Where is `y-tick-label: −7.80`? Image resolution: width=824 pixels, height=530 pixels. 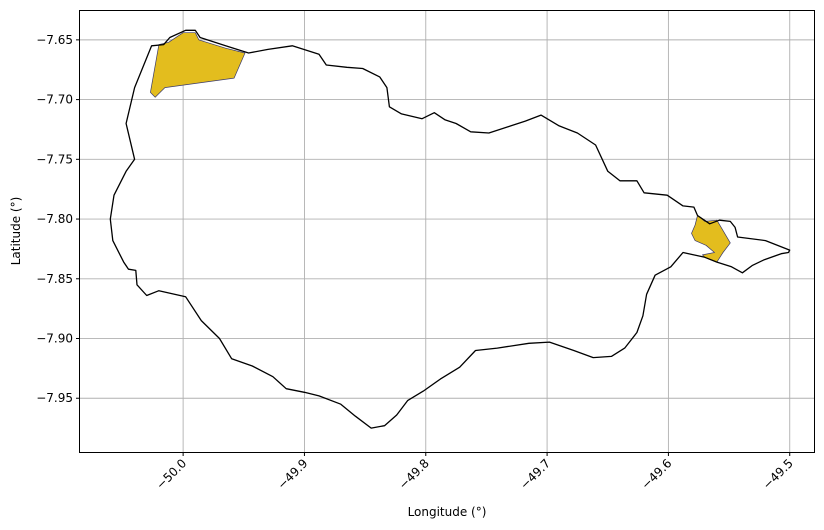
y-tick-label: −7.80 is located at coordinates (54, 219).